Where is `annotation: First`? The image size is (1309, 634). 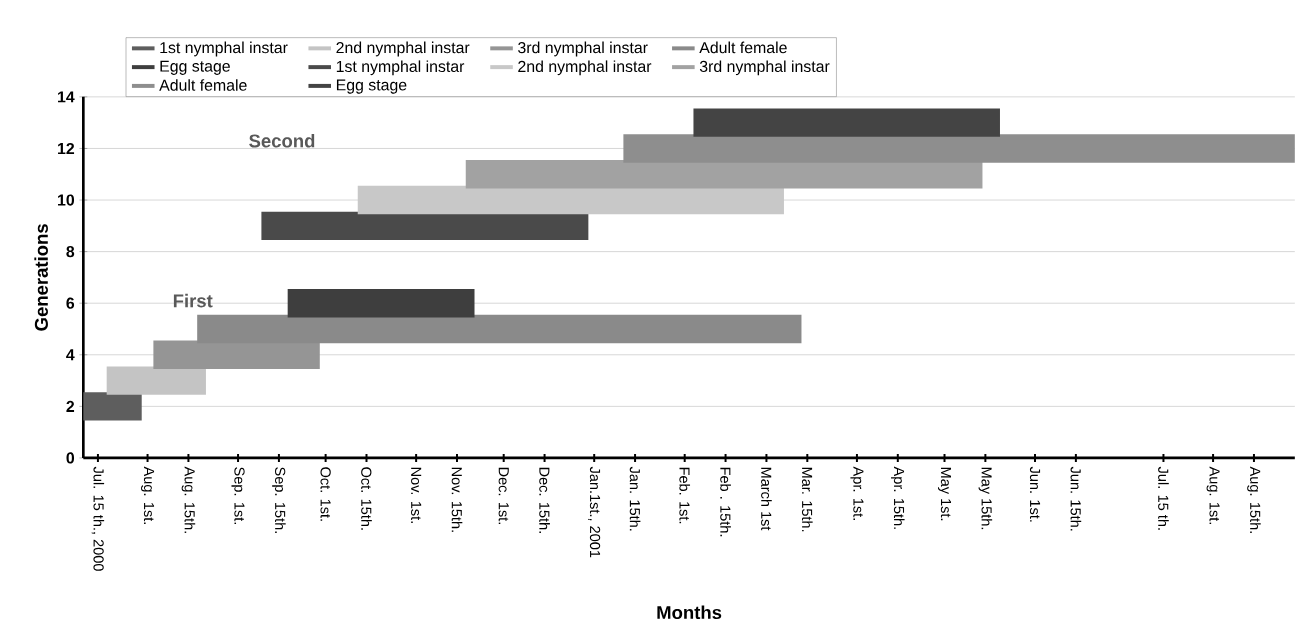 annotation: First is located at coordinates (193, 300).